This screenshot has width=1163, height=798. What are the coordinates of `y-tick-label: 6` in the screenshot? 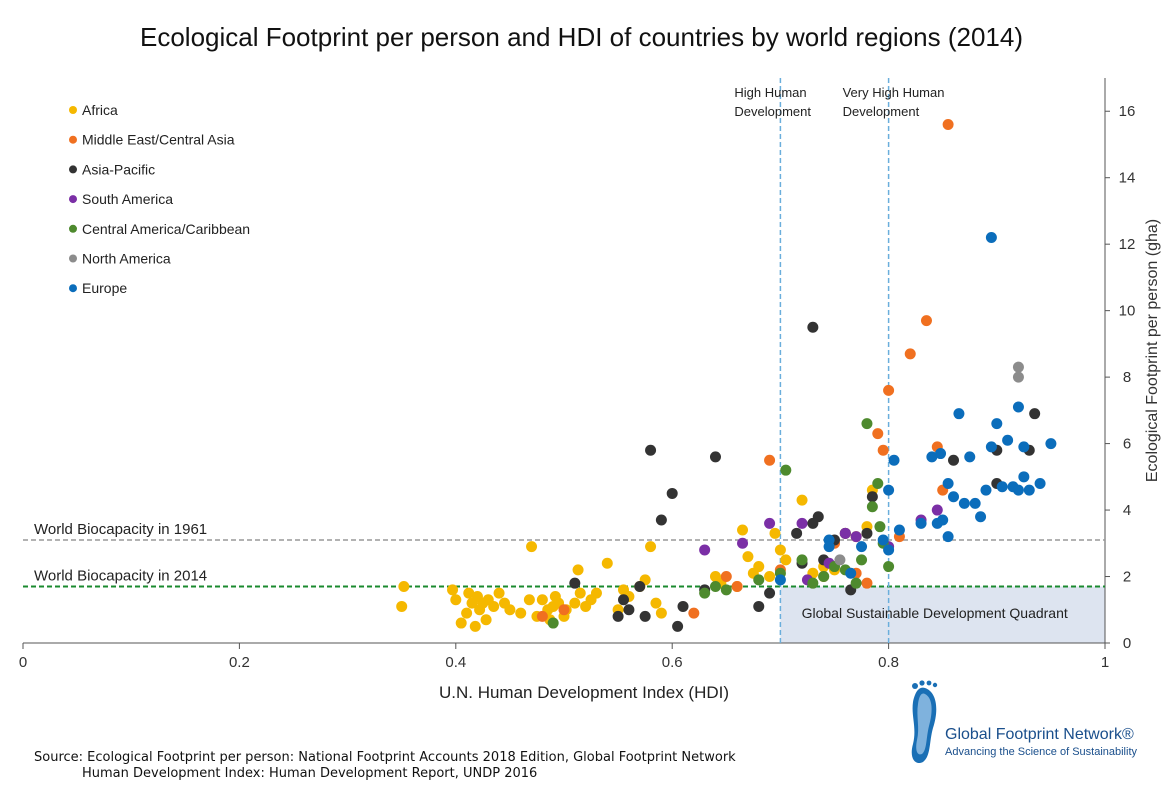 It's located at (1127, 444).